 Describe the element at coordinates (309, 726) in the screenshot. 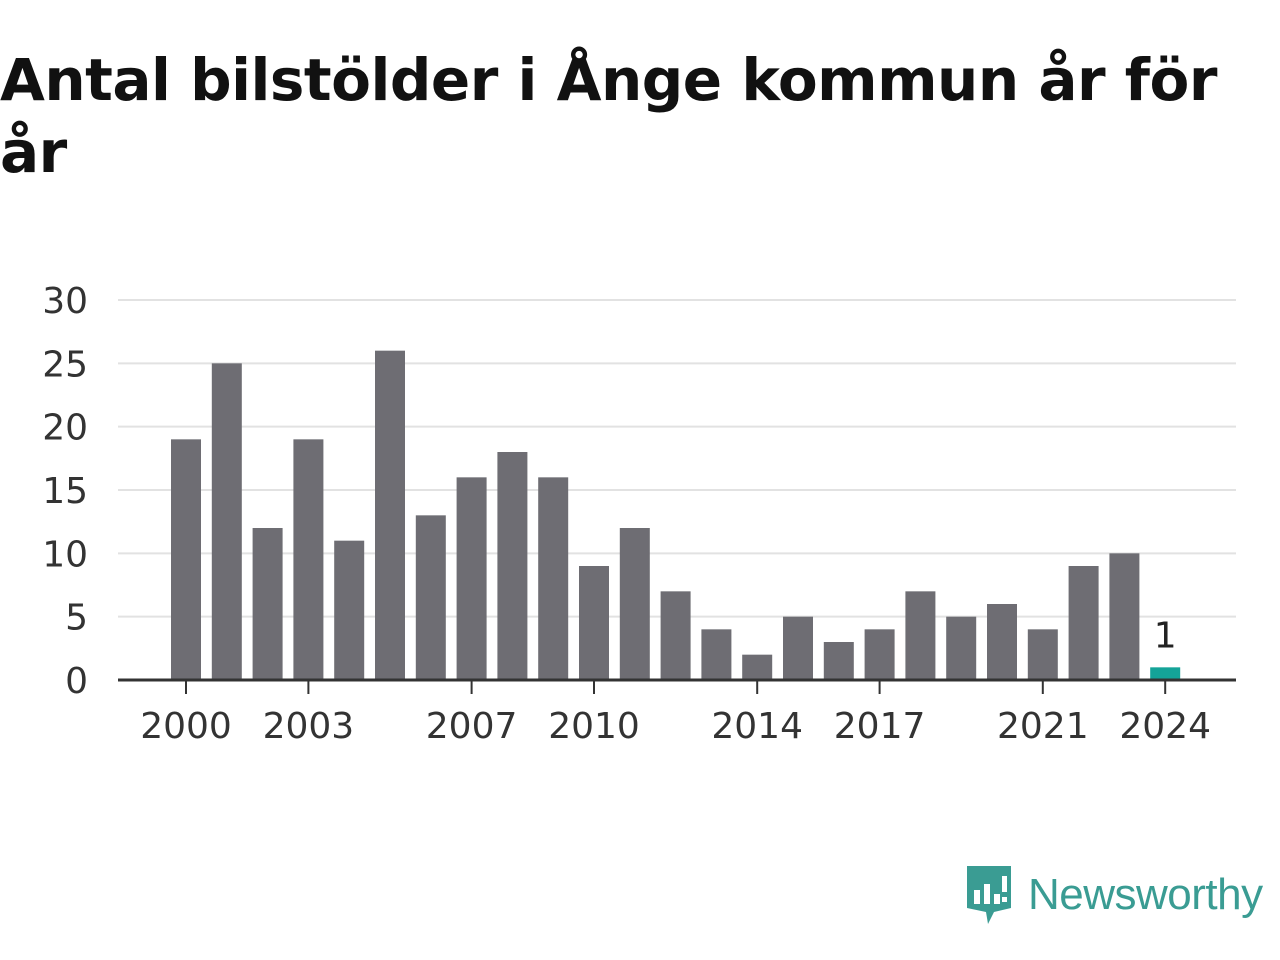

I see `x-tick-label: 2003` at that location.